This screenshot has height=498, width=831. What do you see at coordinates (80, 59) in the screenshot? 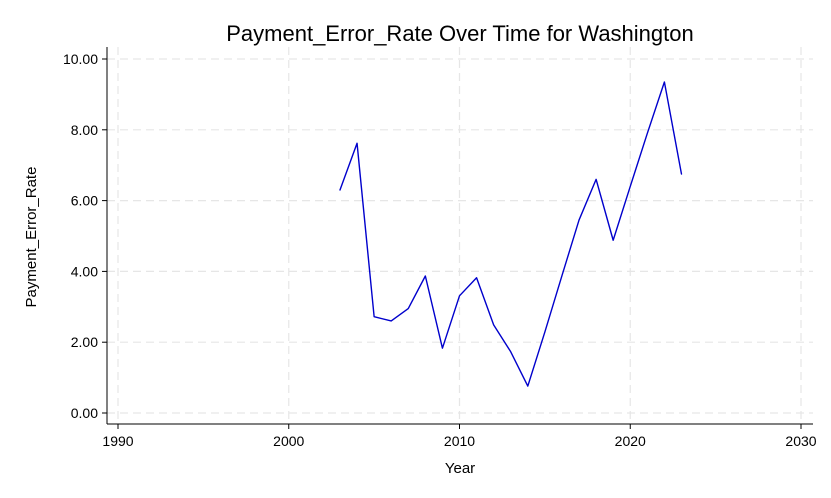
I see `y-tick-label: 10.00` at bounding box center [80, 59].